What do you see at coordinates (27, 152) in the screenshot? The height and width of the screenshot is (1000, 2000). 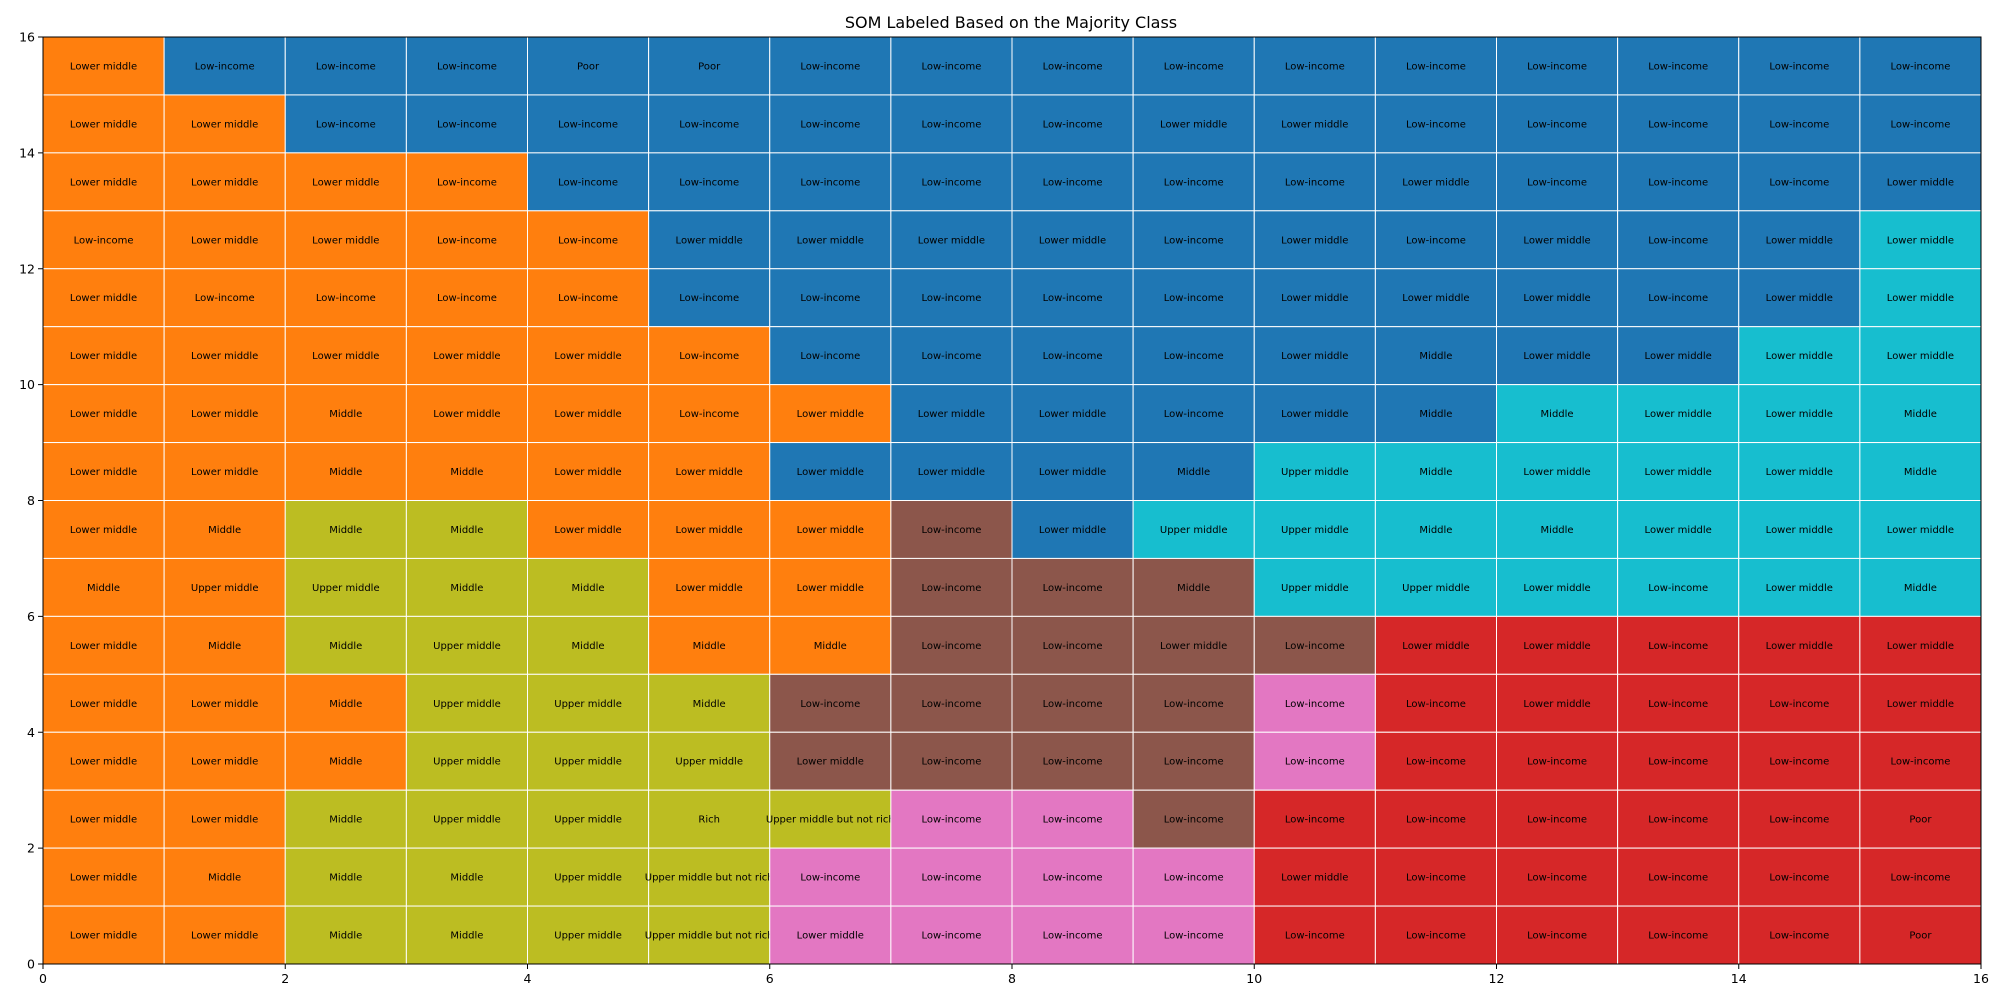 I see `y-tick-label: 14` at bounding box center [27, 152].